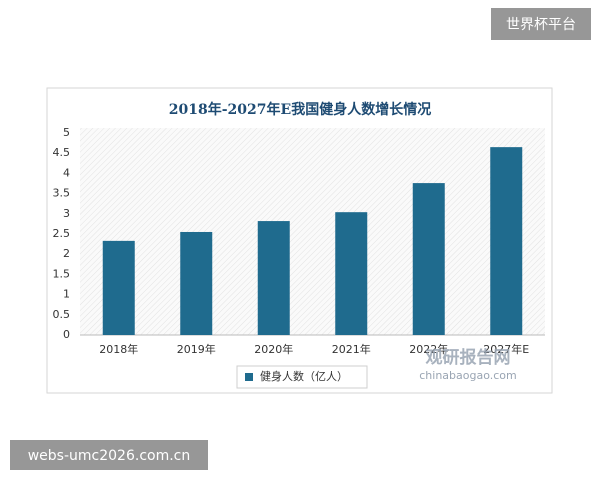  I want to click on y-tick-label: 2.5, so click(62, 233).